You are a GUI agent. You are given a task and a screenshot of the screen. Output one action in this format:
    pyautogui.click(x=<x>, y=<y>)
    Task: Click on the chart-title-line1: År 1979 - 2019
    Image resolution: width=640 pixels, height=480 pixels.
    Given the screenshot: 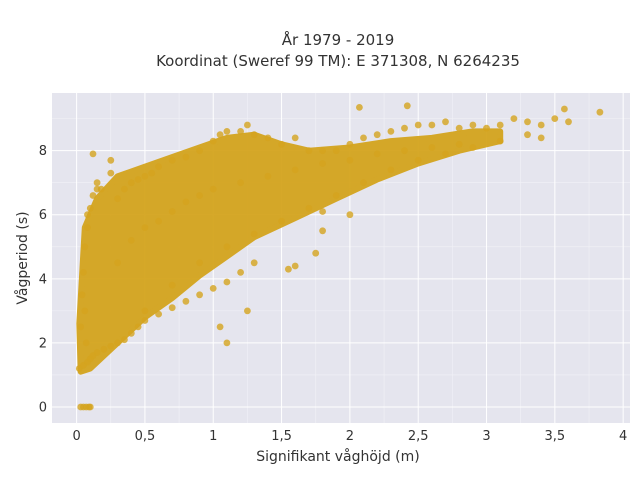 What is the action you would take?
    pyautogui.click(x=338, y=39)
    